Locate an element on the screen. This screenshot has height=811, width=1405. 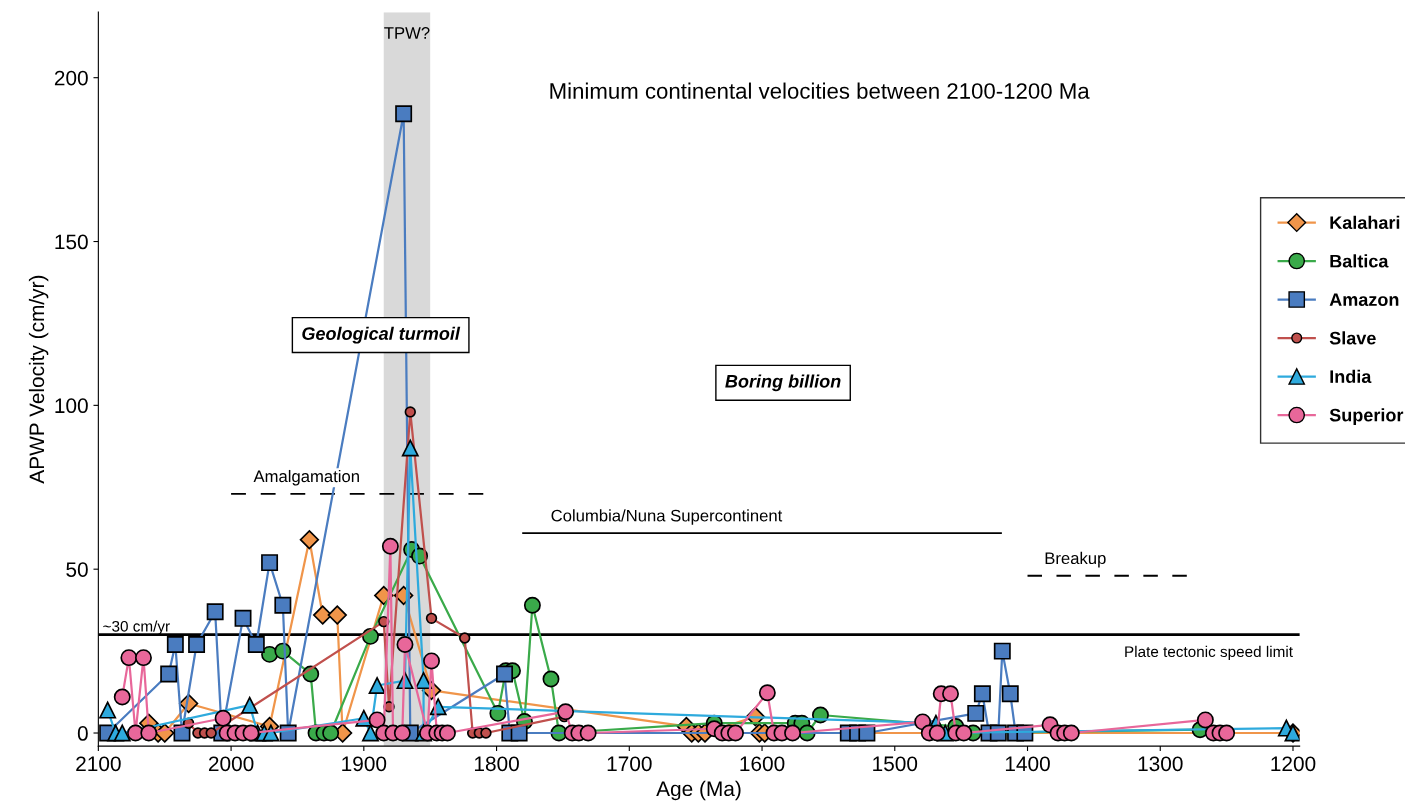
text: Minimum continental velocities between 2100-1200 Ma is located at coordinates (820, 90).